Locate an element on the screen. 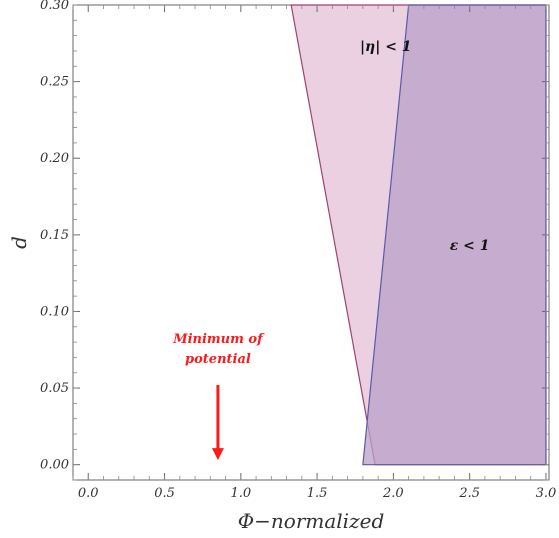 The image size is (559, 538). region-label: ε < 1 is located at coordinates (470, 246).